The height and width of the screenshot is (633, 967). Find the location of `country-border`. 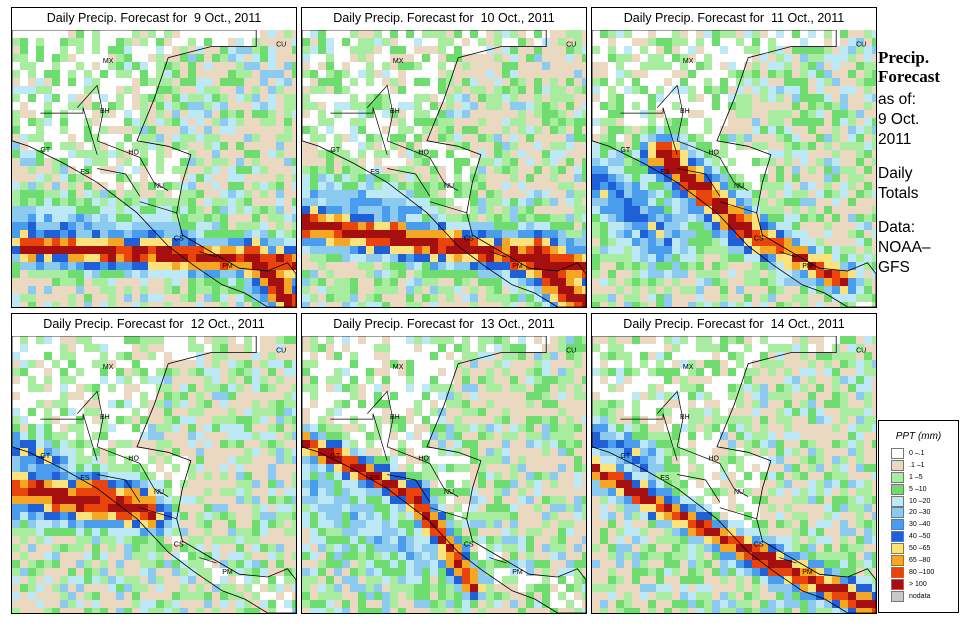

country-border is located at coordinates (119, 182).